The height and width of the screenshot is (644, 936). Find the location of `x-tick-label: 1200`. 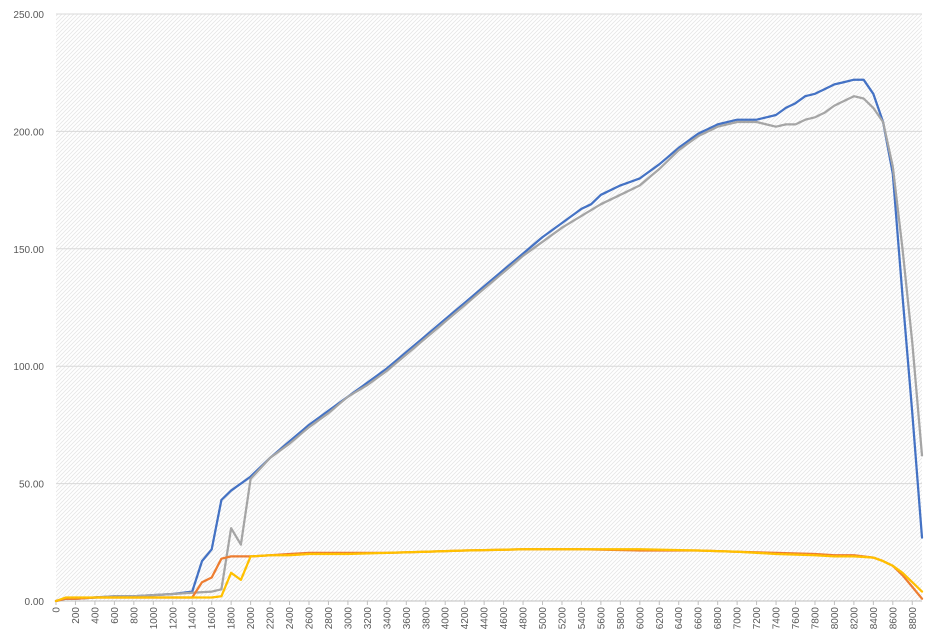

x-tick-label: 1200 is located at coordinates (173, 618).